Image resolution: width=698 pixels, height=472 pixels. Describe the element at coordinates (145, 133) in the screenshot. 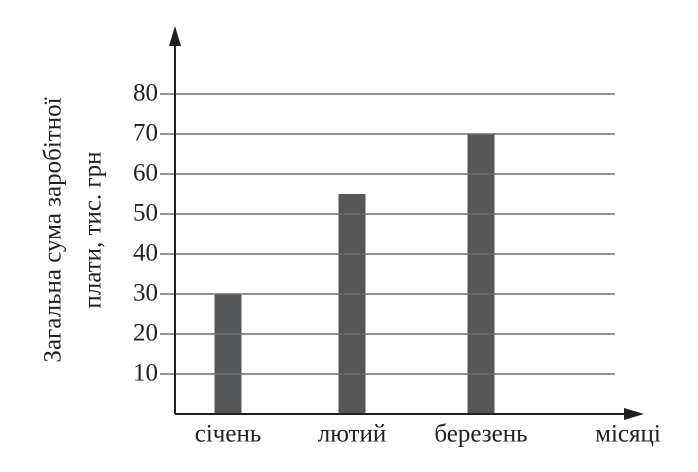

I see `y-tick-label: 70` at that location.